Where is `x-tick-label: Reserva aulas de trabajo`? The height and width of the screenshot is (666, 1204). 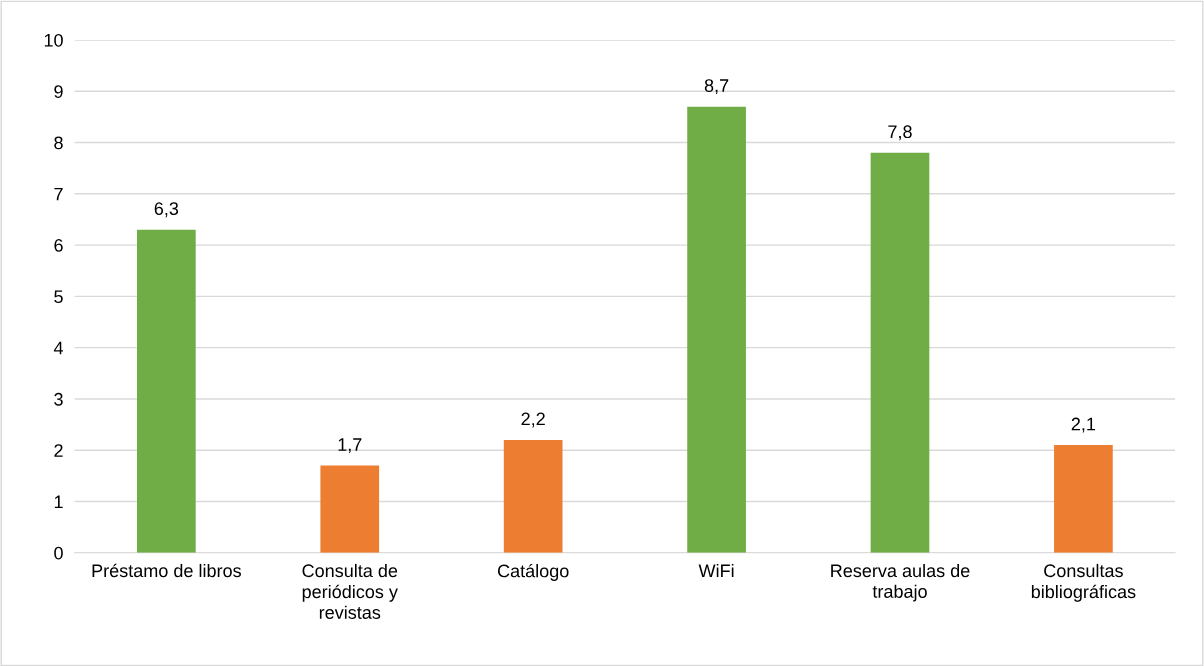 x-tick-label: Reserva aulas de trabajo is located at coordinates (900, 582).